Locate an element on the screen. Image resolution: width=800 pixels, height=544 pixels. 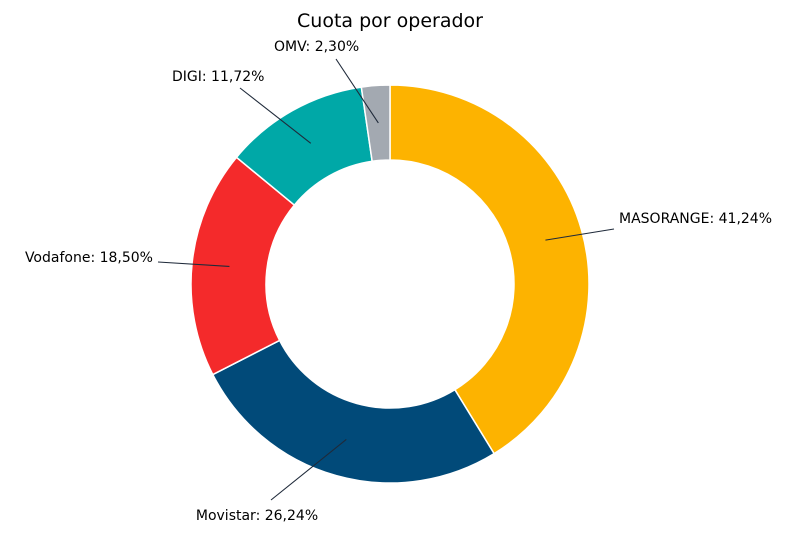
slice-movistar is located at coordinates (353, 411).